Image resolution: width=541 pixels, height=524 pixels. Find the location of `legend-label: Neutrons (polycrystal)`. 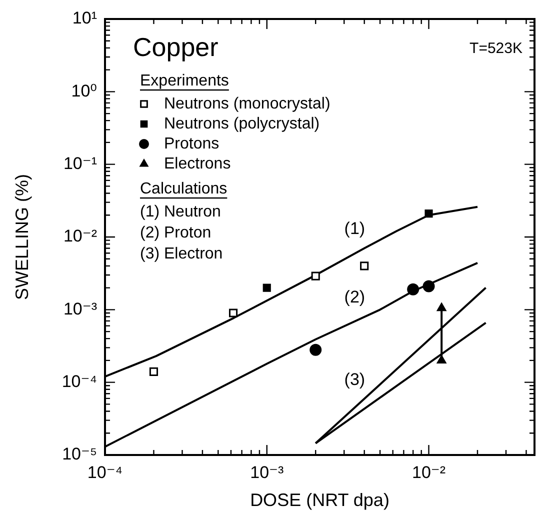

legend-label: Neutrons (polycrystal) is located at coordinates (242, 123).